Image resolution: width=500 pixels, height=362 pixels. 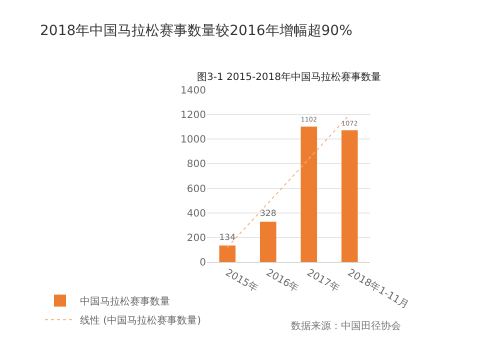 What do you see at coordinates (125, 301) in the screenshot?
I see `legend-label: 中国马拉松赛事数量` at bounding box center [125, 301].